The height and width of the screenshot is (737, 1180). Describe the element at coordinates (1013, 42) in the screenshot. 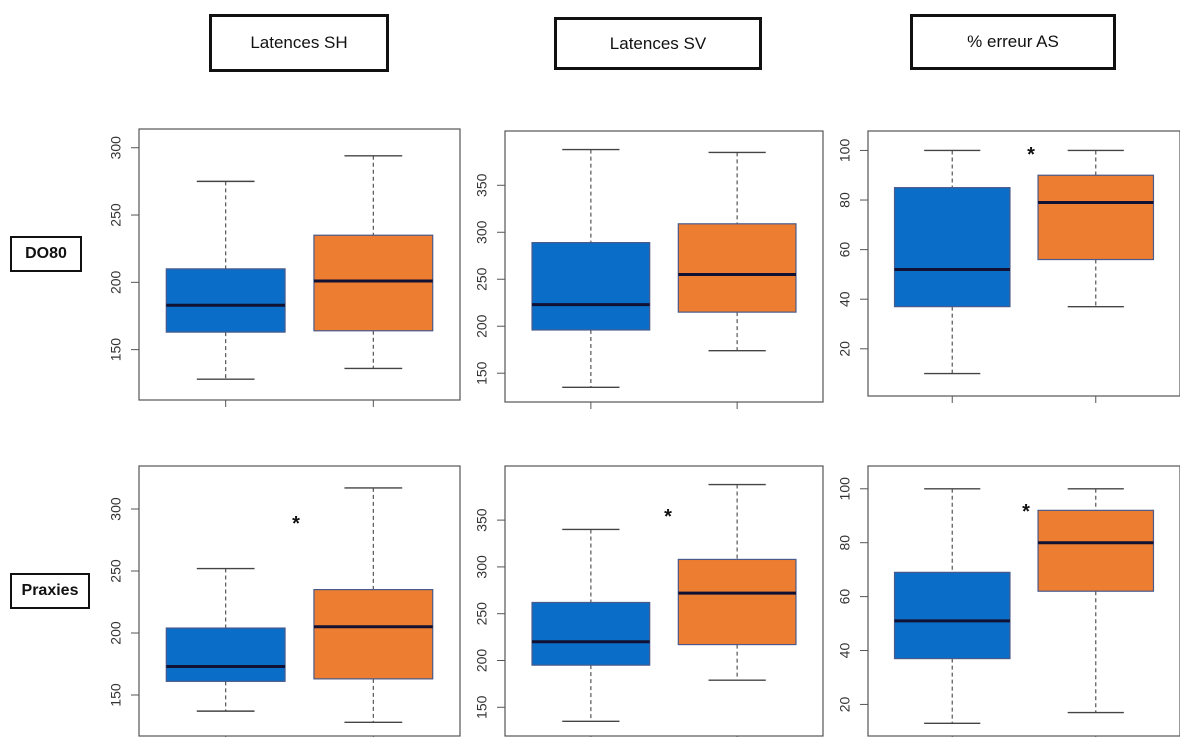

I see `header-erreur-as: % erreur AS` at that location.